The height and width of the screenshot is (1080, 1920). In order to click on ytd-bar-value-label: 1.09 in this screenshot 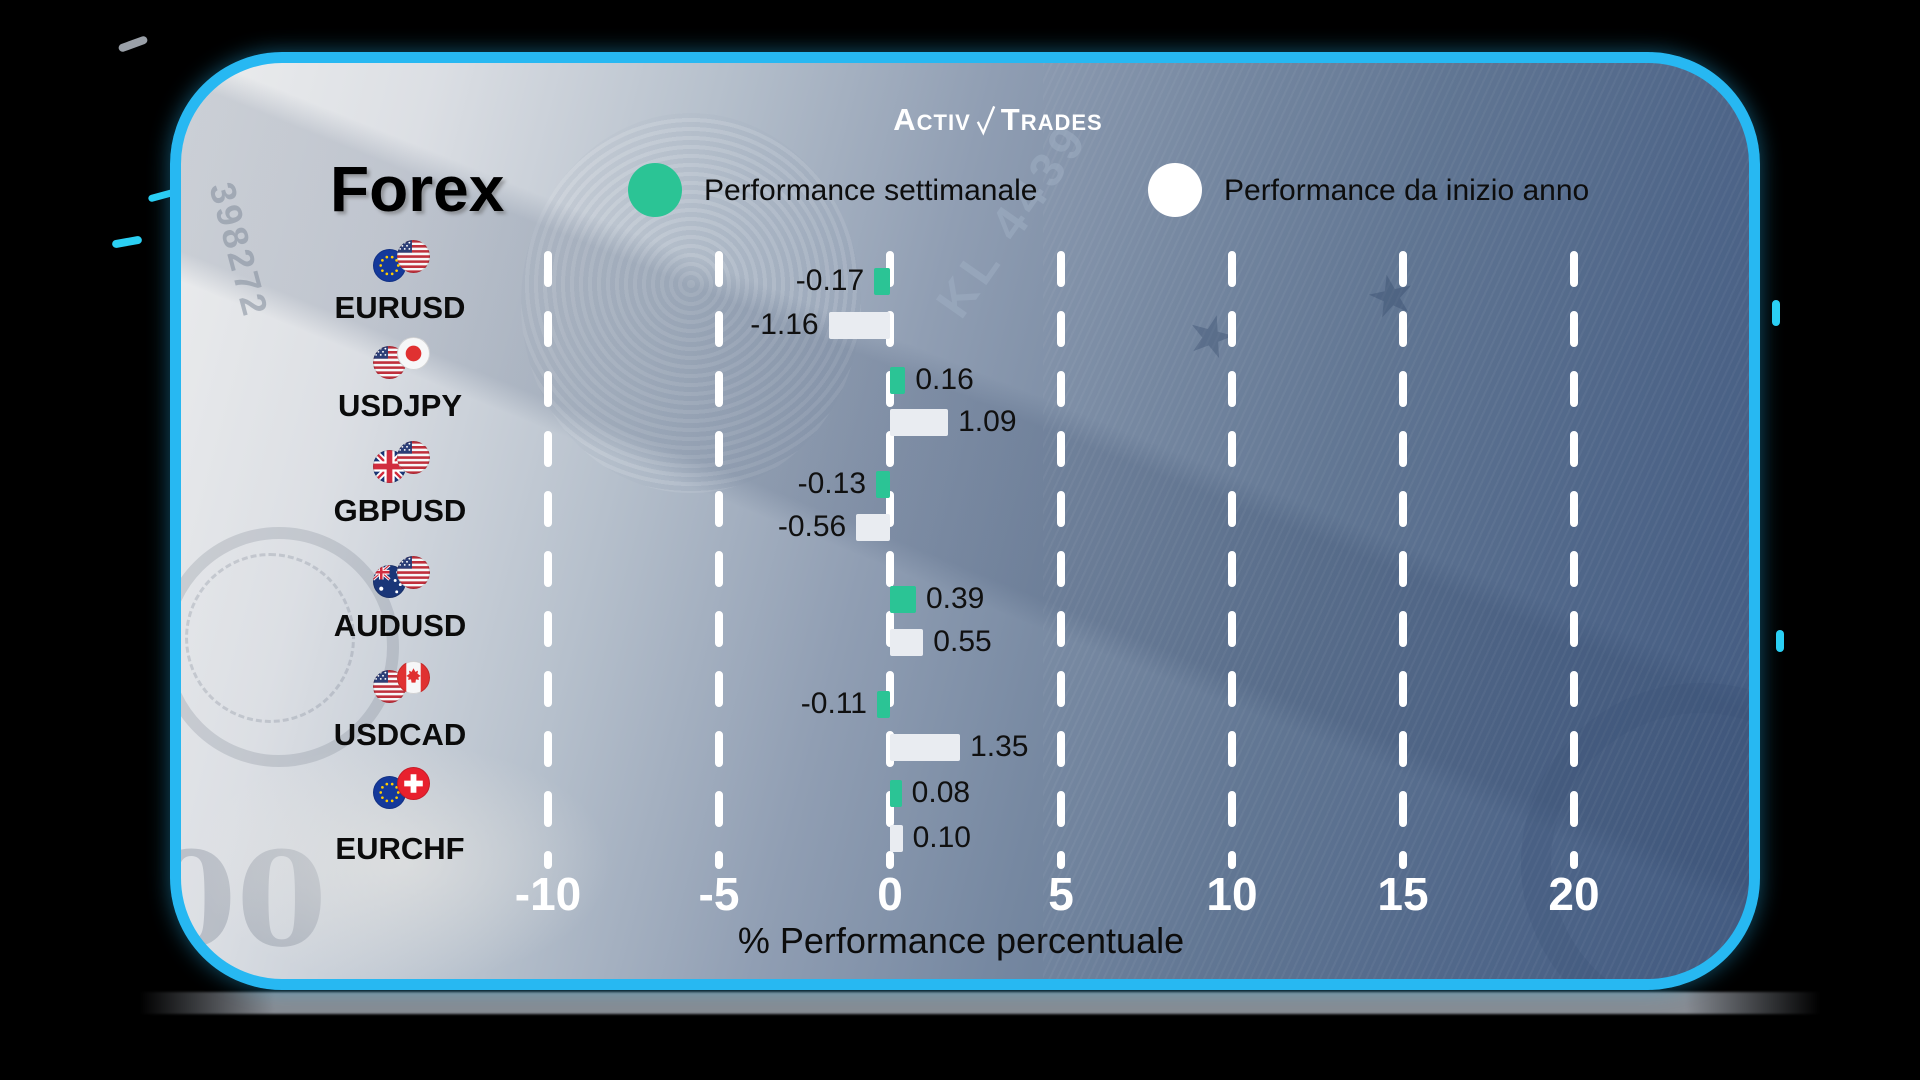, I will do `click(987, 421)`.